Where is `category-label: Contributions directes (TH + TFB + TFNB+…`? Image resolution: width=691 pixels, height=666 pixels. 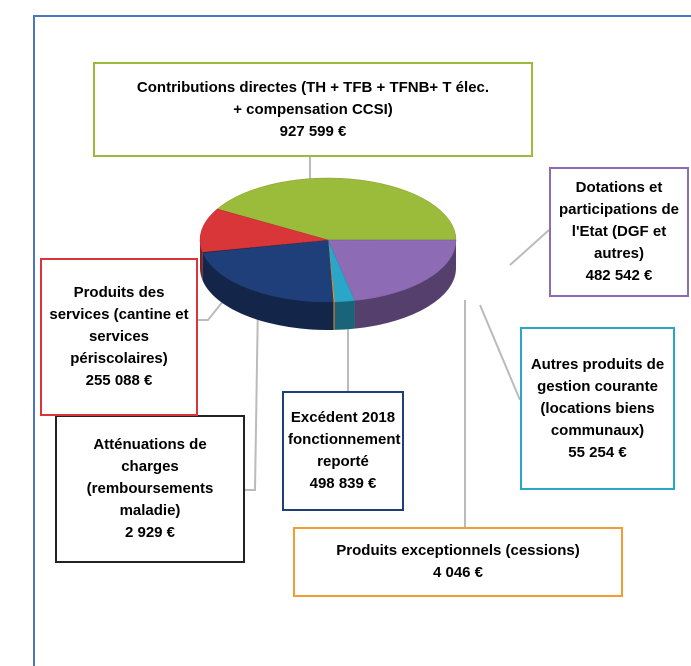 category-label: Contributions directes (TH + TFB + TFNB+… is located at coordinates (313, 98).